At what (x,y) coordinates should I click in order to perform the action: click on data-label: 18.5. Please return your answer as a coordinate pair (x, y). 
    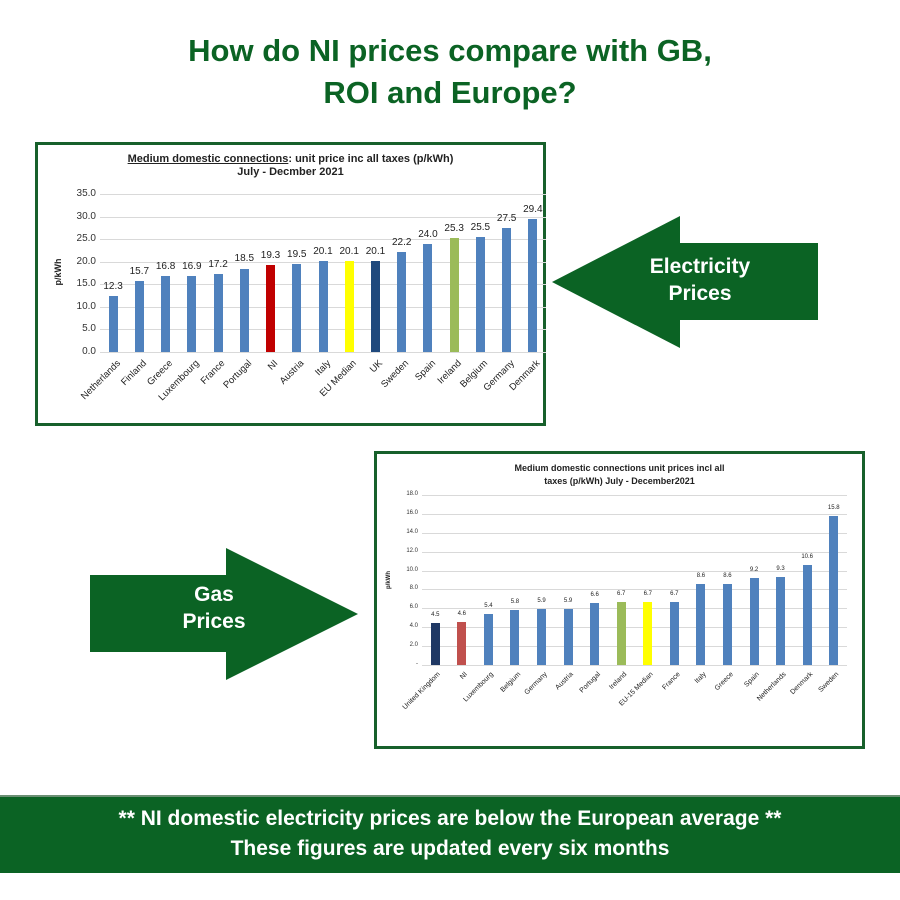
    Looking at the image, I should click on (244, 259).